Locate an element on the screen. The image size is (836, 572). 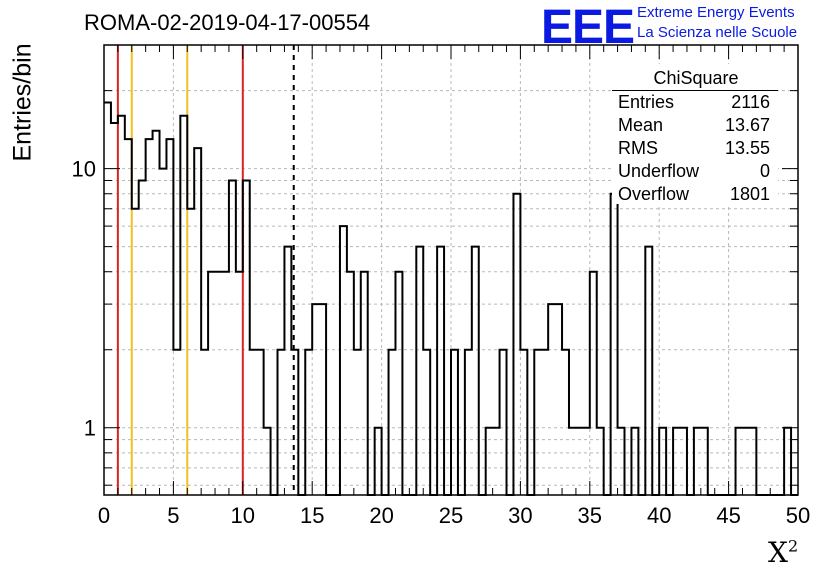
x-axis-label: X2 is located at coordinates (783, 552).